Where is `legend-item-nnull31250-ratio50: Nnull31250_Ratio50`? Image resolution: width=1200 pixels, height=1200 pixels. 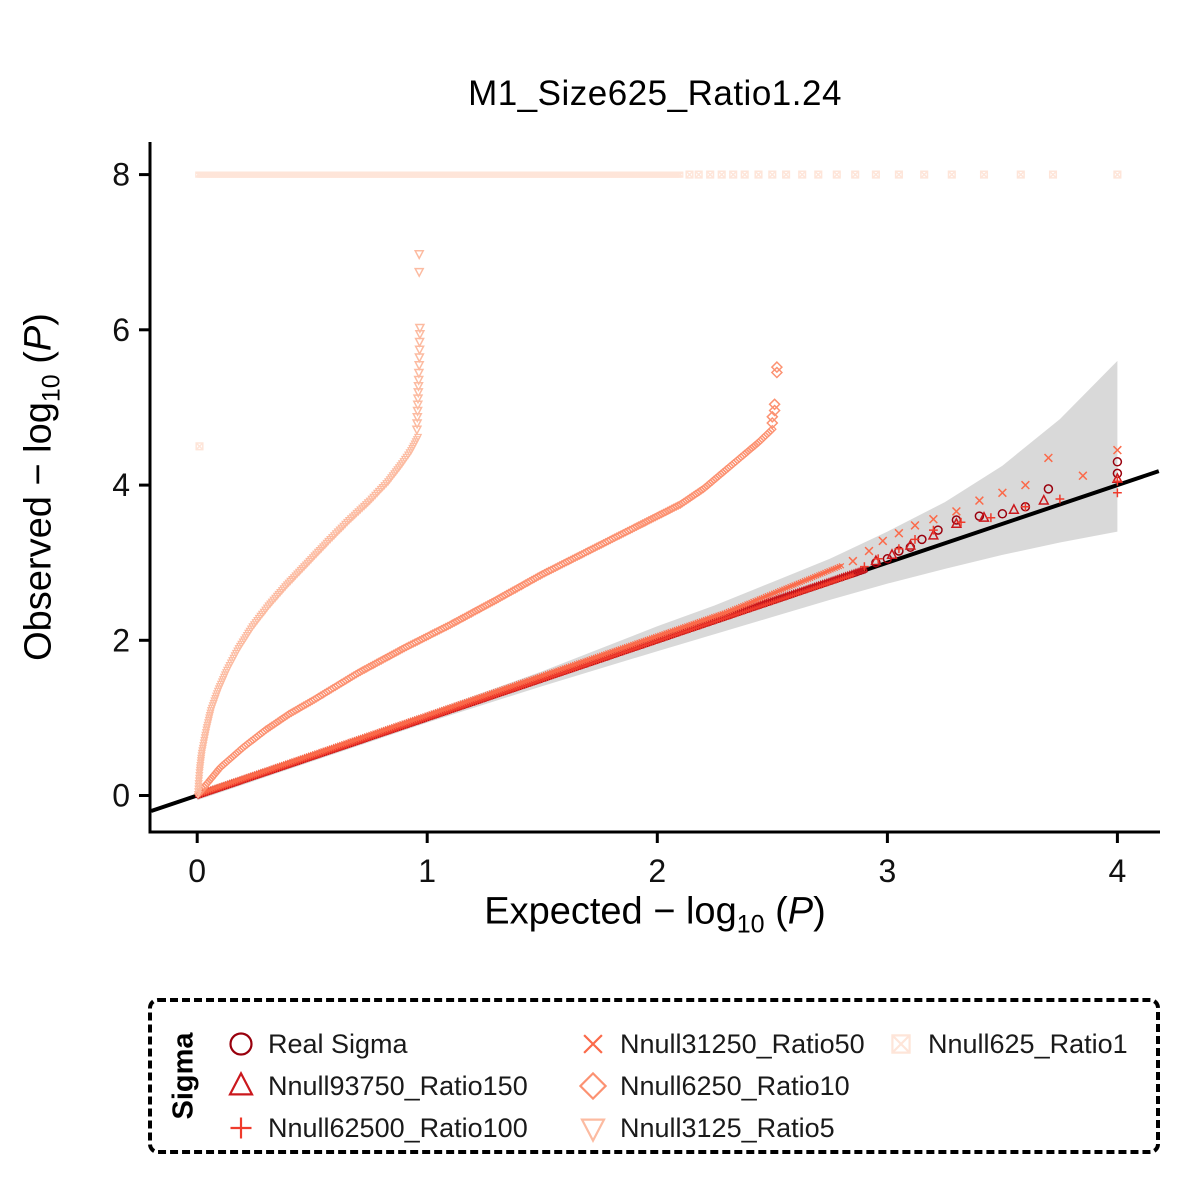 legend-item-nnull31250-ratio50: Nnull31250_Ratio50 is located at coordinates (720, 1044).